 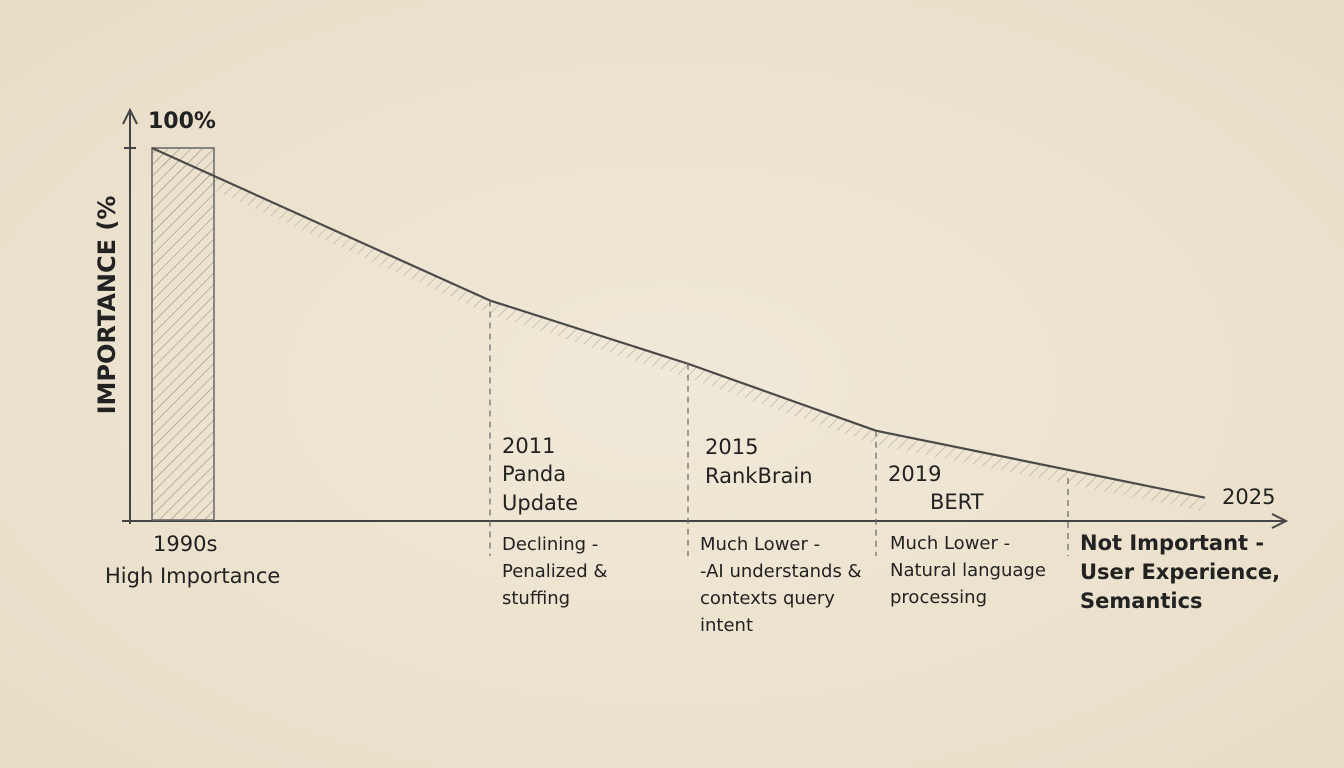 What do you see at coordinates (130, 116) in the screenshot?
I see `y-arrow` at bounding box center [130, 116].